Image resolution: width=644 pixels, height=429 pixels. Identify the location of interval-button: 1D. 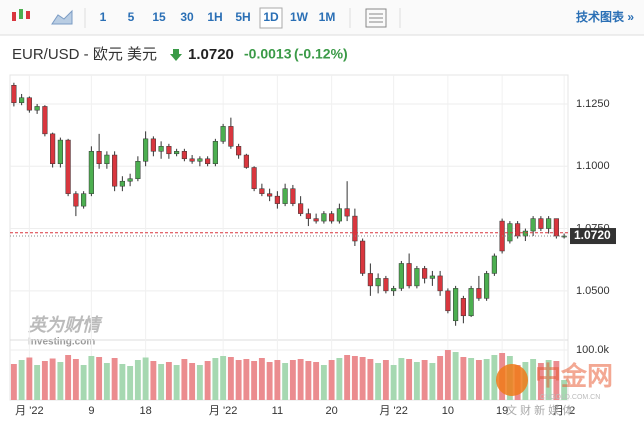
(271, 17).